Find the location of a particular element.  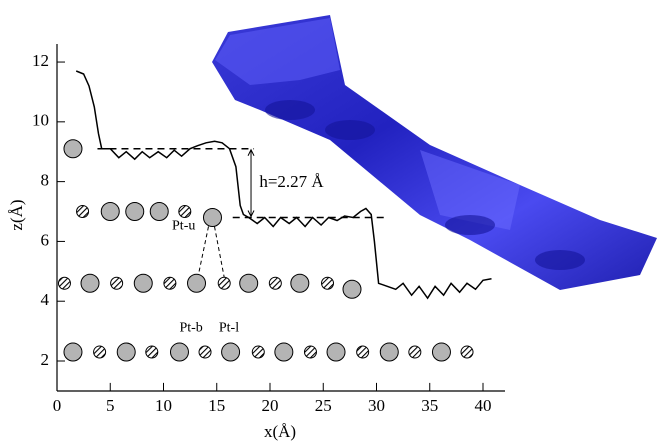

y-axis-label: z(Å) is located at coordinates (16, 214).